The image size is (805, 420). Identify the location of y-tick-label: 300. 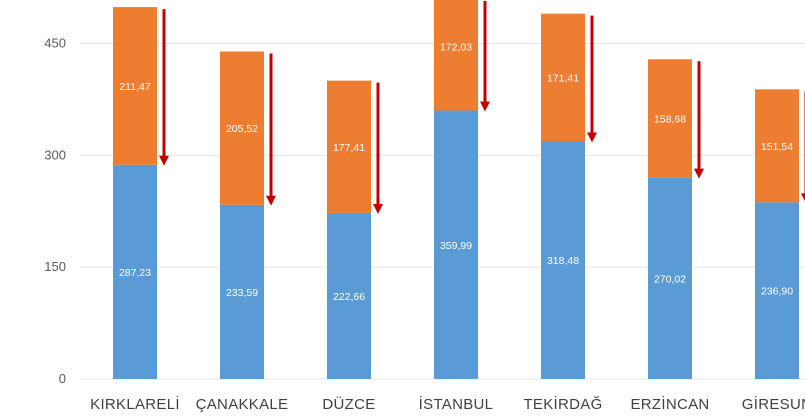
(55, 154).